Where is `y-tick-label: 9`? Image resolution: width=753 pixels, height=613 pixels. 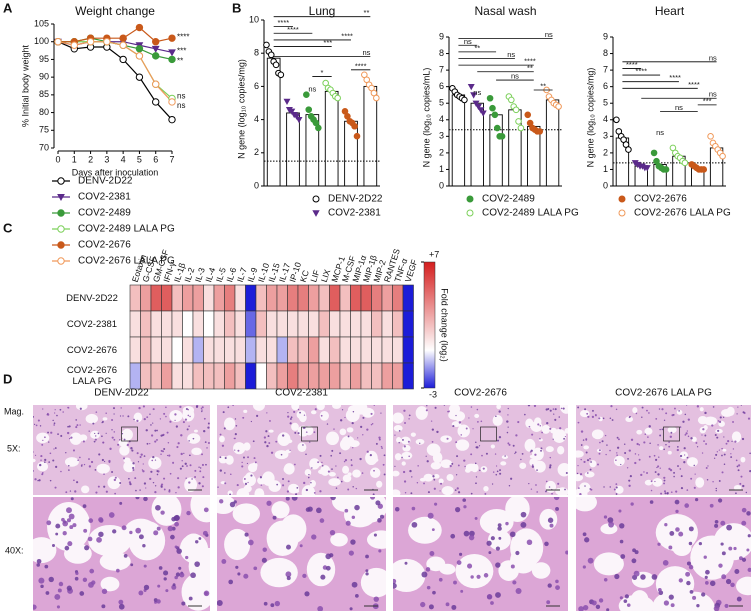 y-tick-label: 9 is located at coordinates (441, 36).